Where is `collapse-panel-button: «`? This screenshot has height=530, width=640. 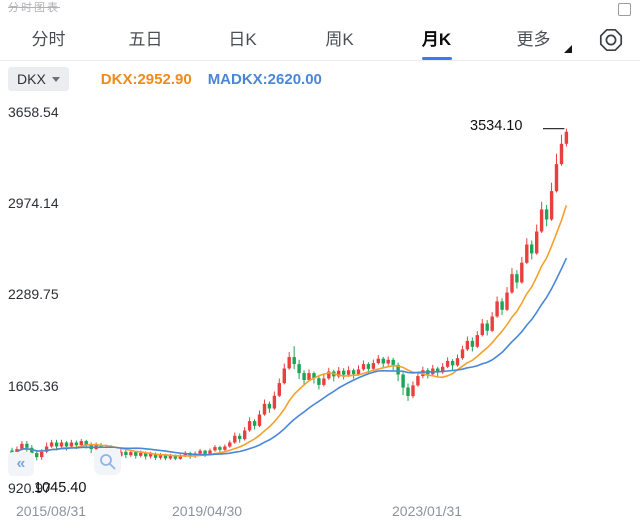
collapse-panel-button: « is located at coordinates (21, 464).